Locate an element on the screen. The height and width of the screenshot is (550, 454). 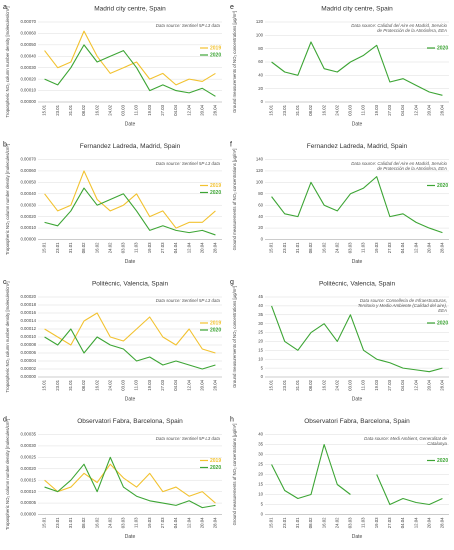
panel-letter: c is located at coordinates (5, 282).